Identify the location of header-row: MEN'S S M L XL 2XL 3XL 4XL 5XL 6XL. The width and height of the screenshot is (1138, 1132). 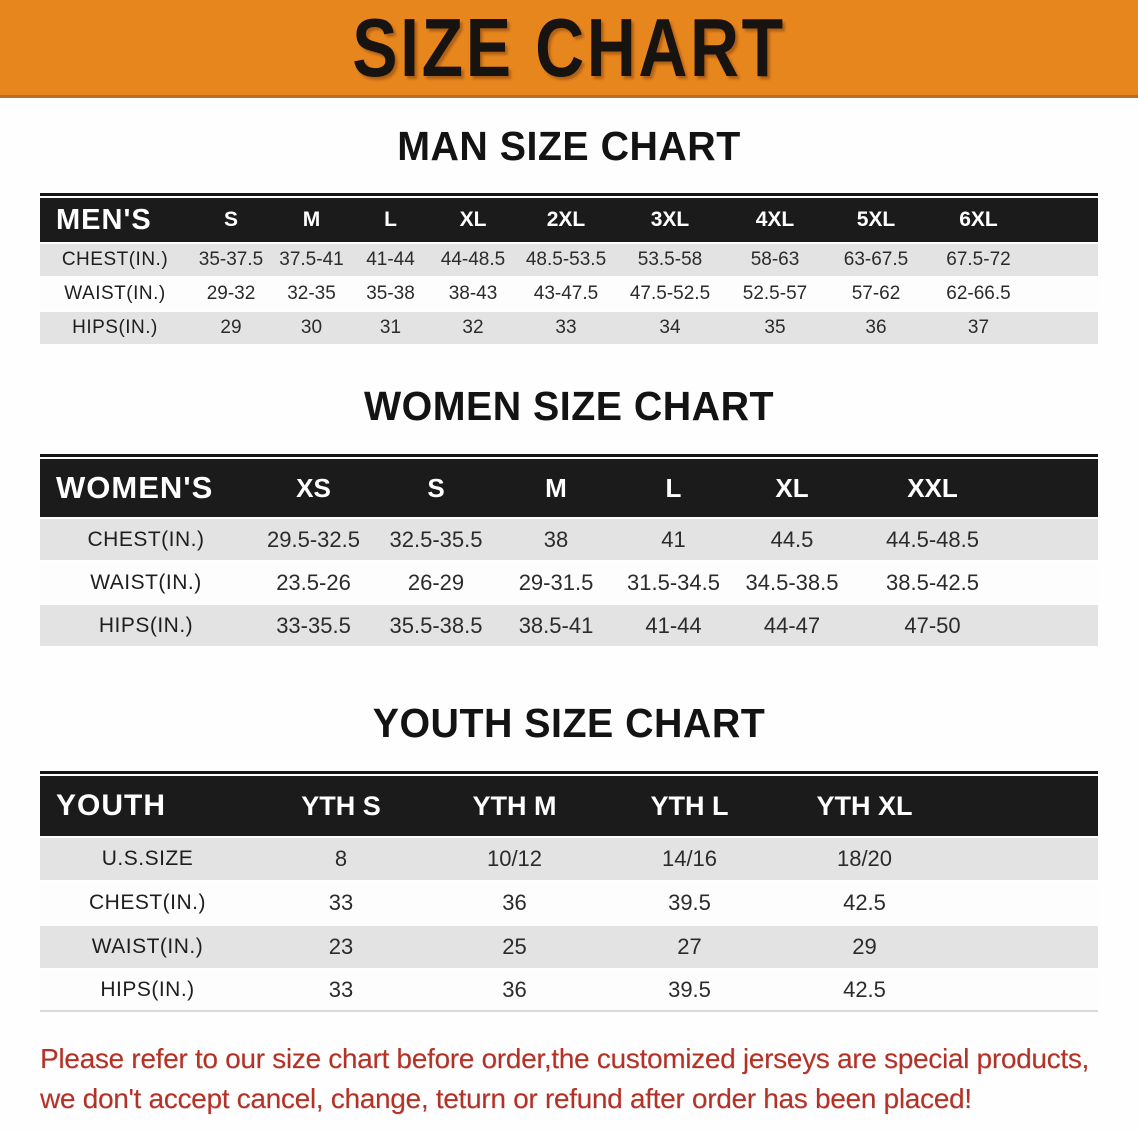
(569, 220).